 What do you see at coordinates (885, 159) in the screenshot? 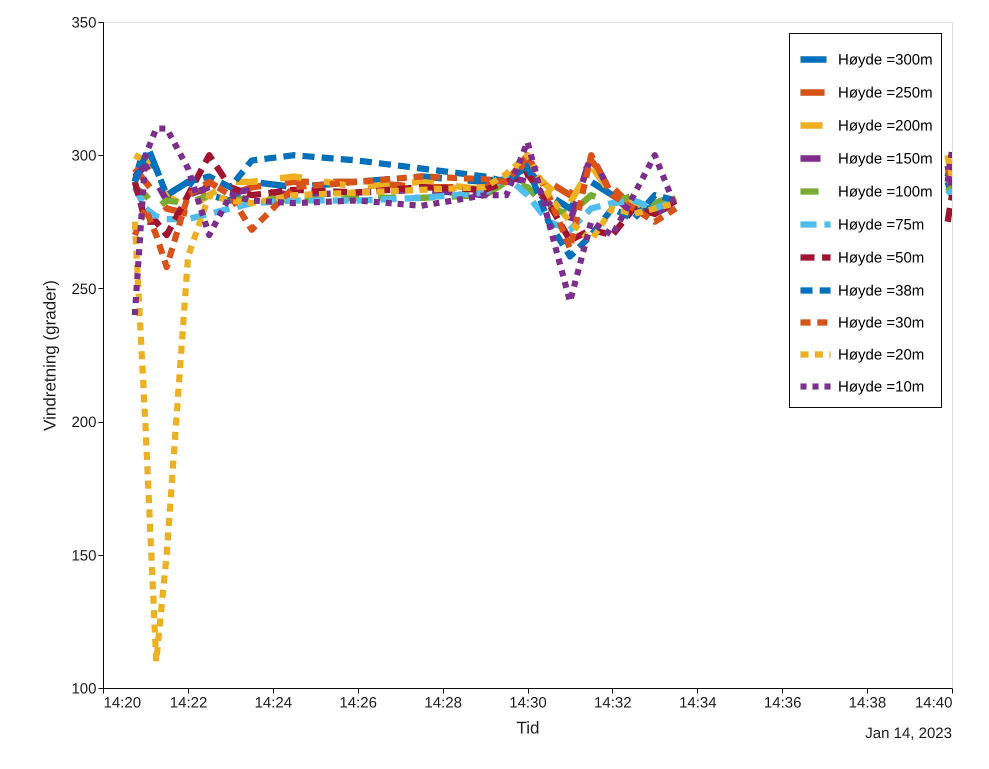
I see `legend-label: Høyde =150m` at bounding box center [885, 159].